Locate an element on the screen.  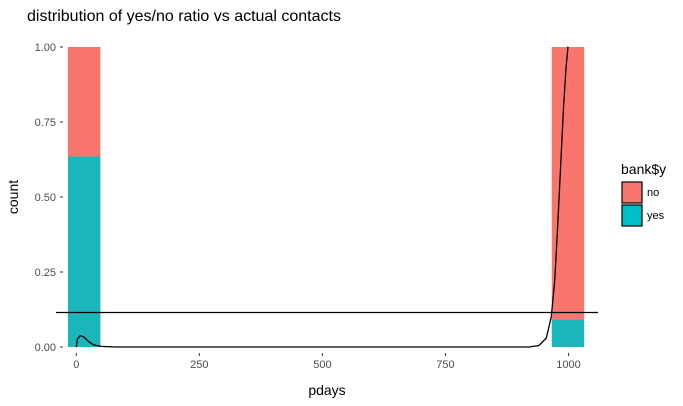
y-tick-label-4: 1.00 is located at coordinates (45, 48).